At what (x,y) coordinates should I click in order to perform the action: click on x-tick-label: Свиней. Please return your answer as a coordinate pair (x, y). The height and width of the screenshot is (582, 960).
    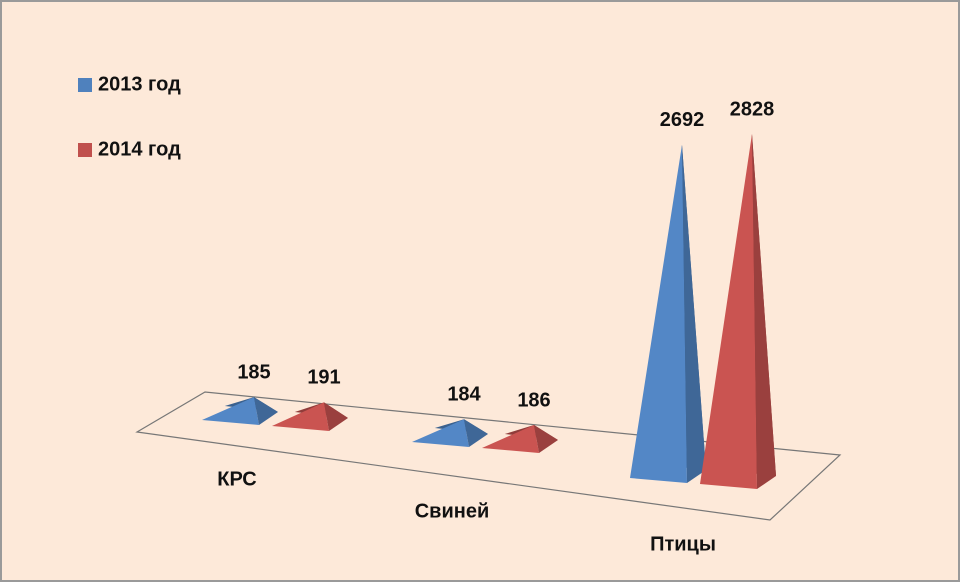
    Looking at the image, I should click on (452, 511).